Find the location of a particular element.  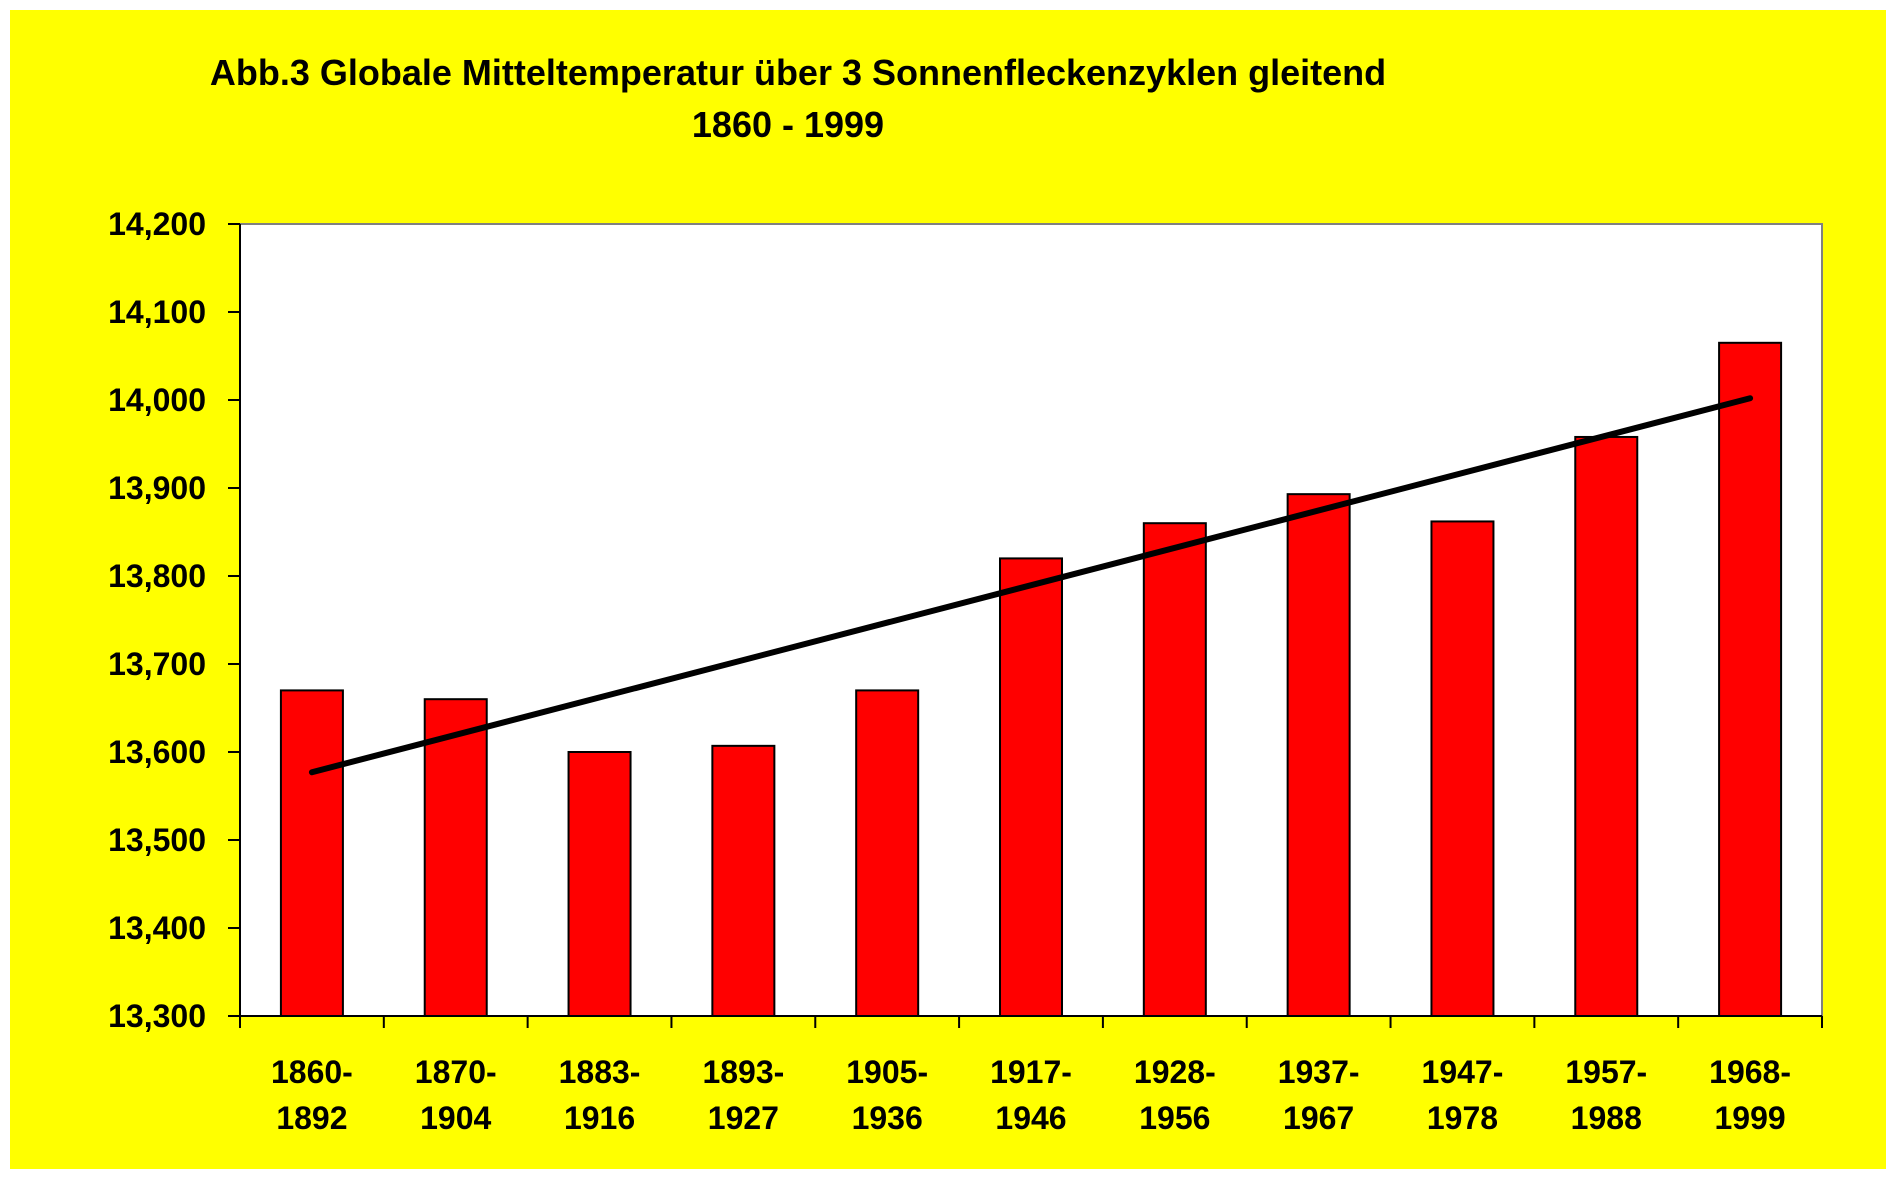

x-tick-label-line: 1988 is located at coordinates (1606, 1118).